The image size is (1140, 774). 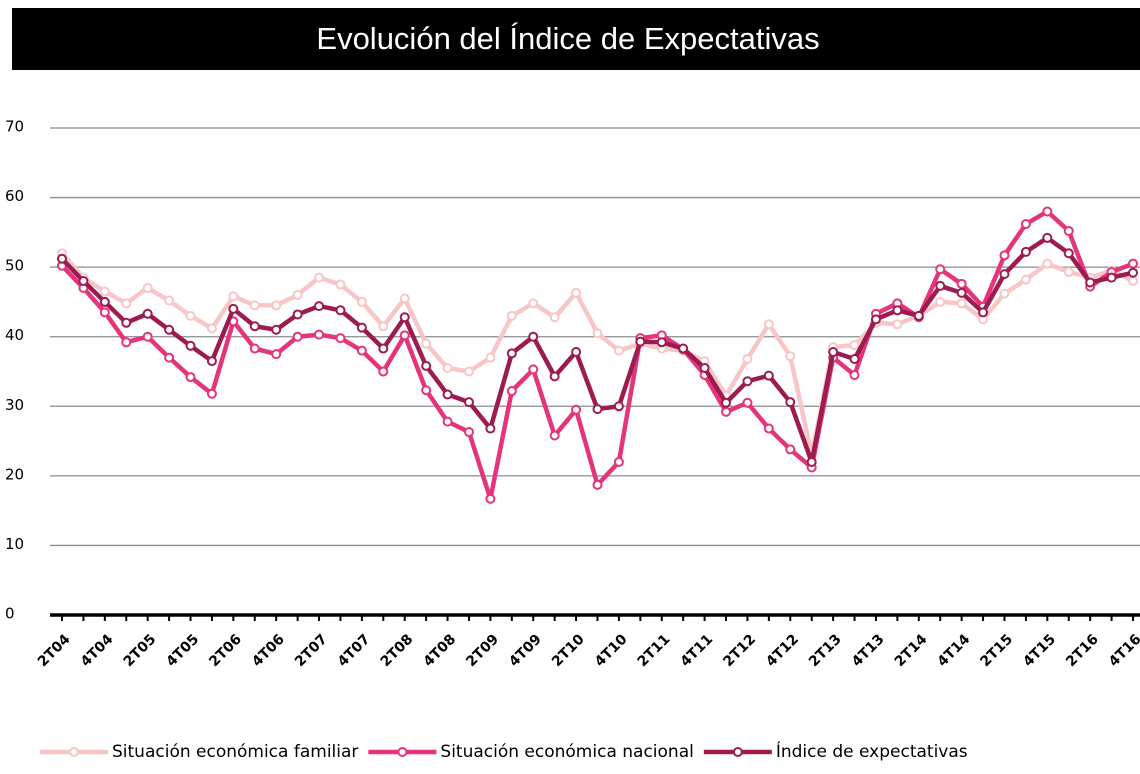 I want to click on x-tick-label: 4T12, so click(x=782, y=650).